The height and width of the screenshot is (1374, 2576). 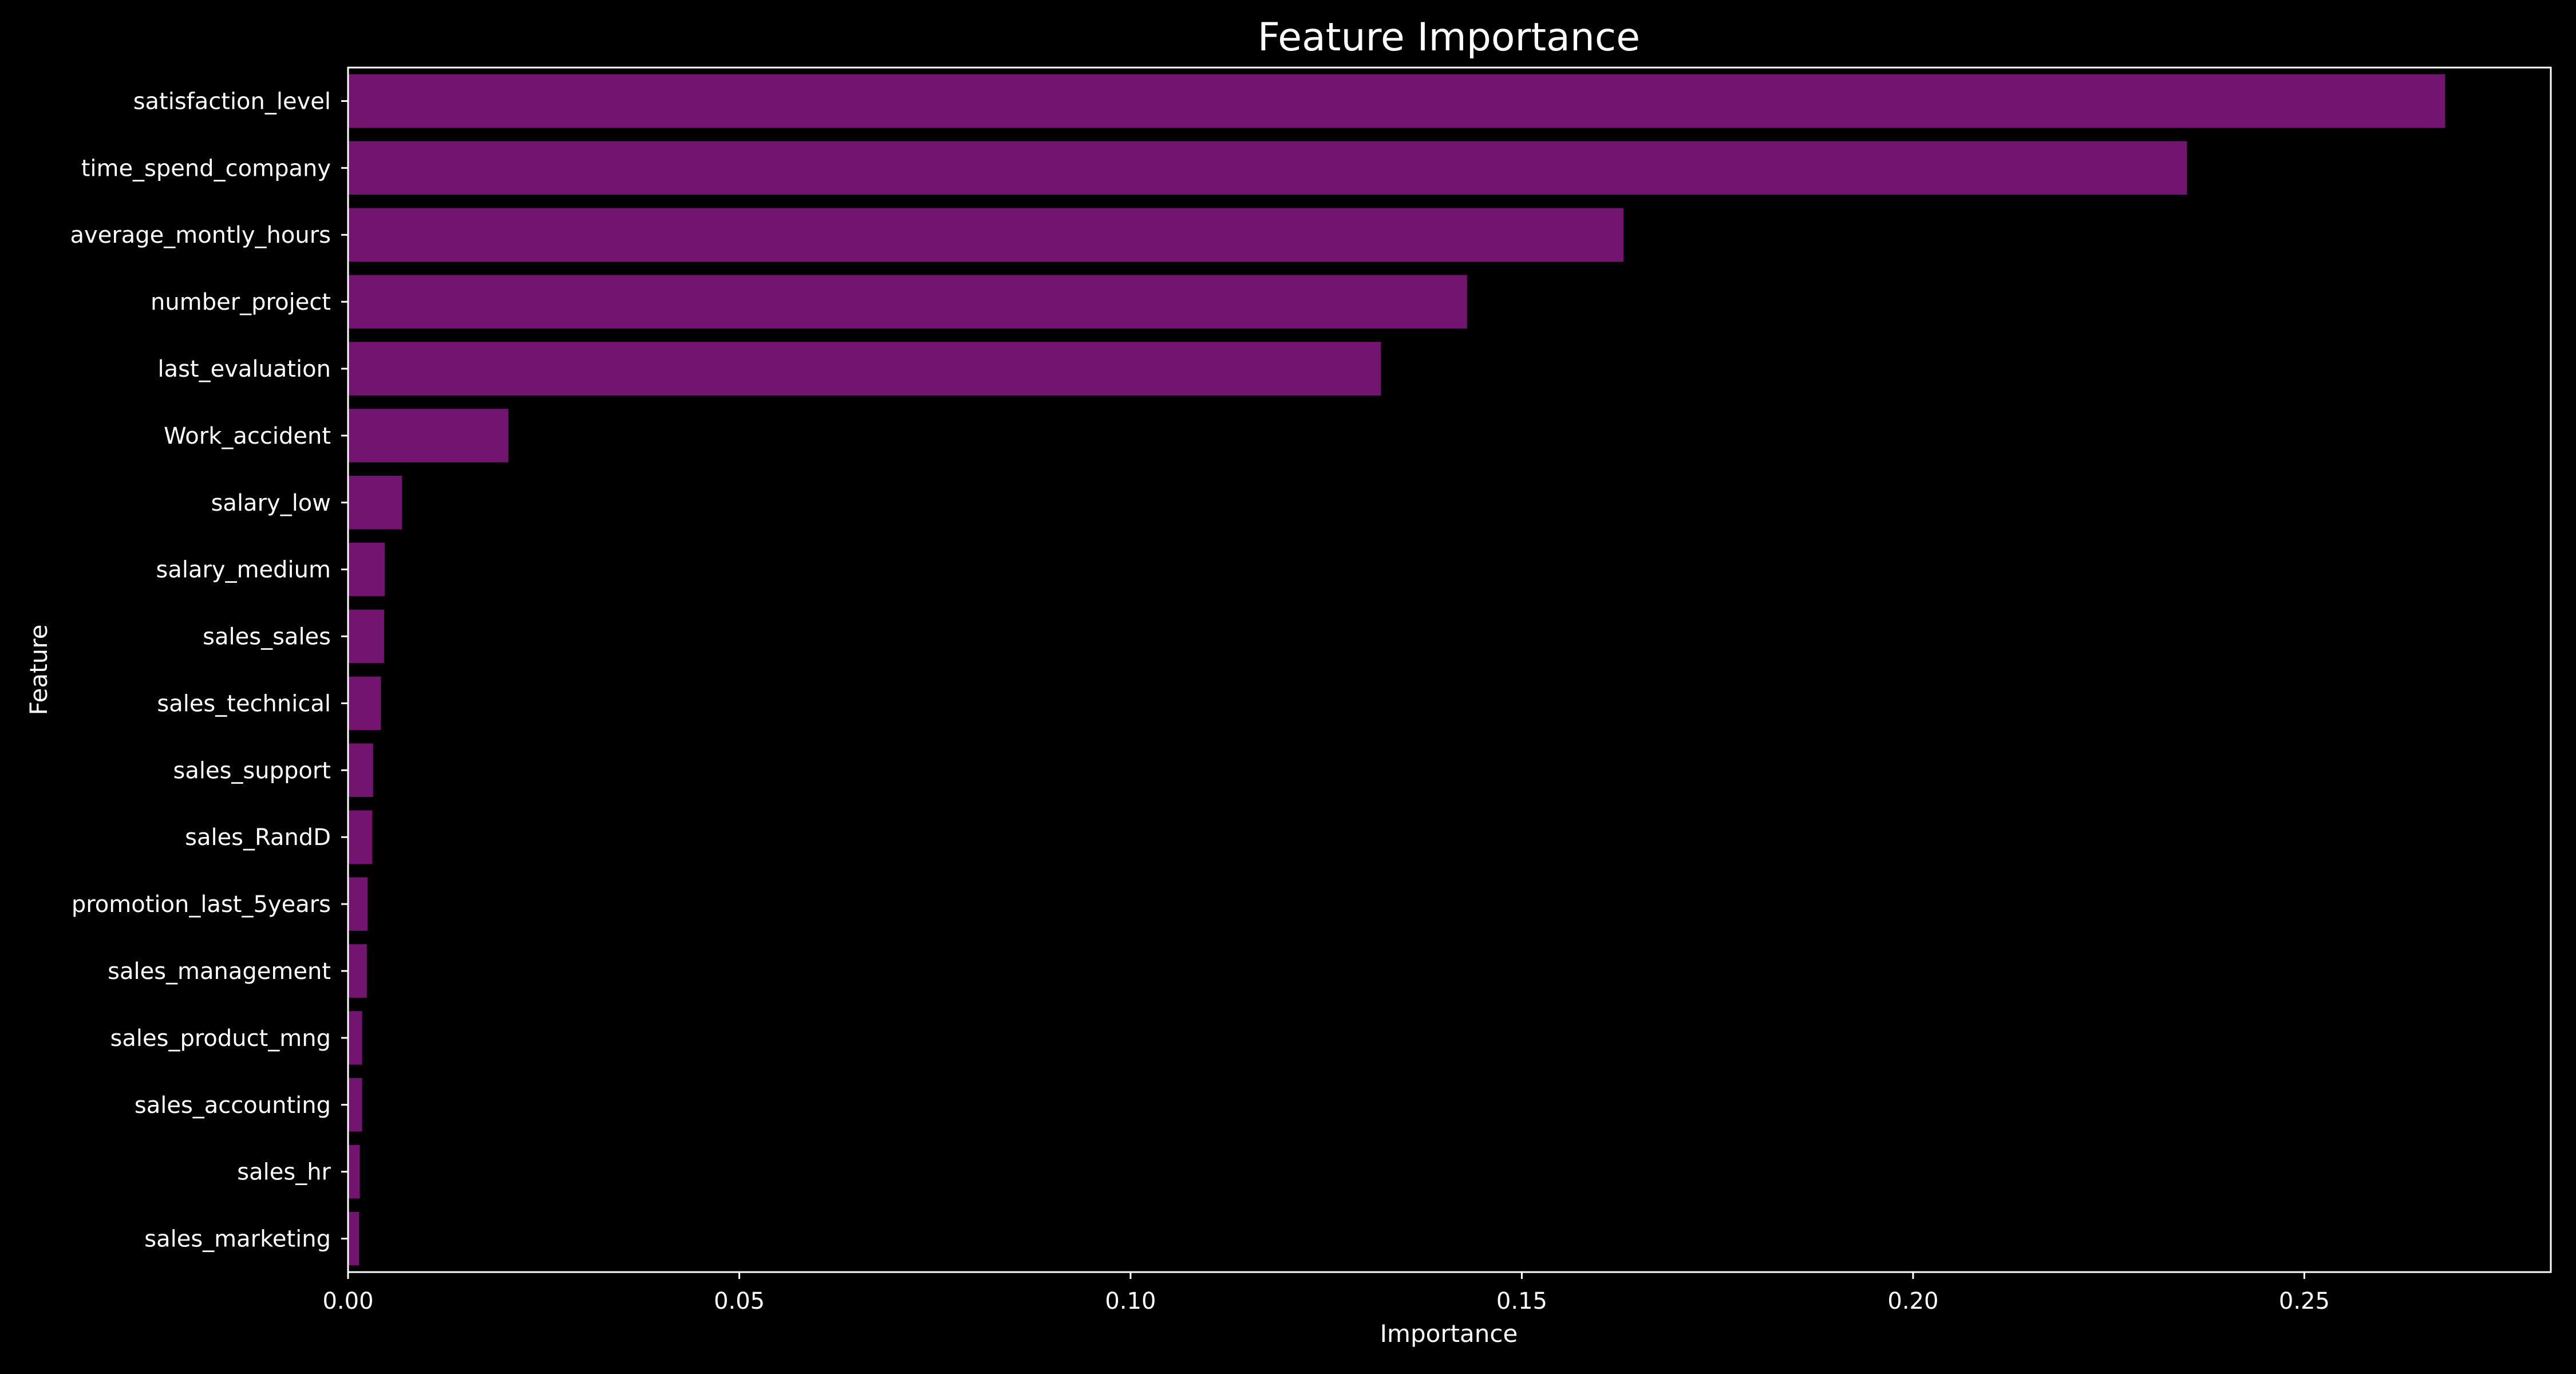 I want to click on bar-sales-product-mng, so click(x=355, y=1038).